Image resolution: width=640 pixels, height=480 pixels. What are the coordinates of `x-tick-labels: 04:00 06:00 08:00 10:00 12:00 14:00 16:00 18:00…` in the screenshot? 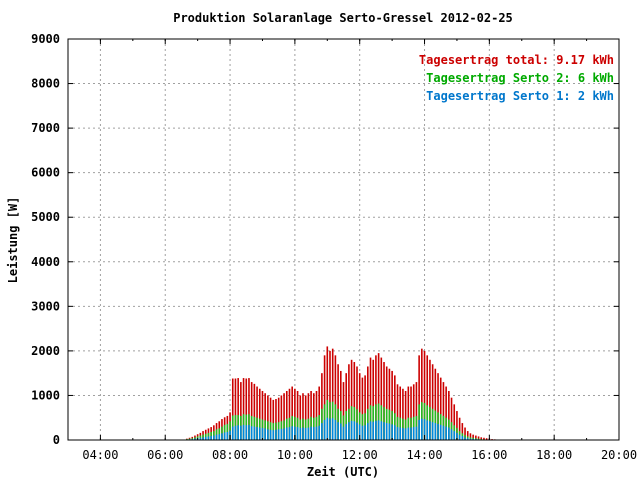 It's located at (359, 455).